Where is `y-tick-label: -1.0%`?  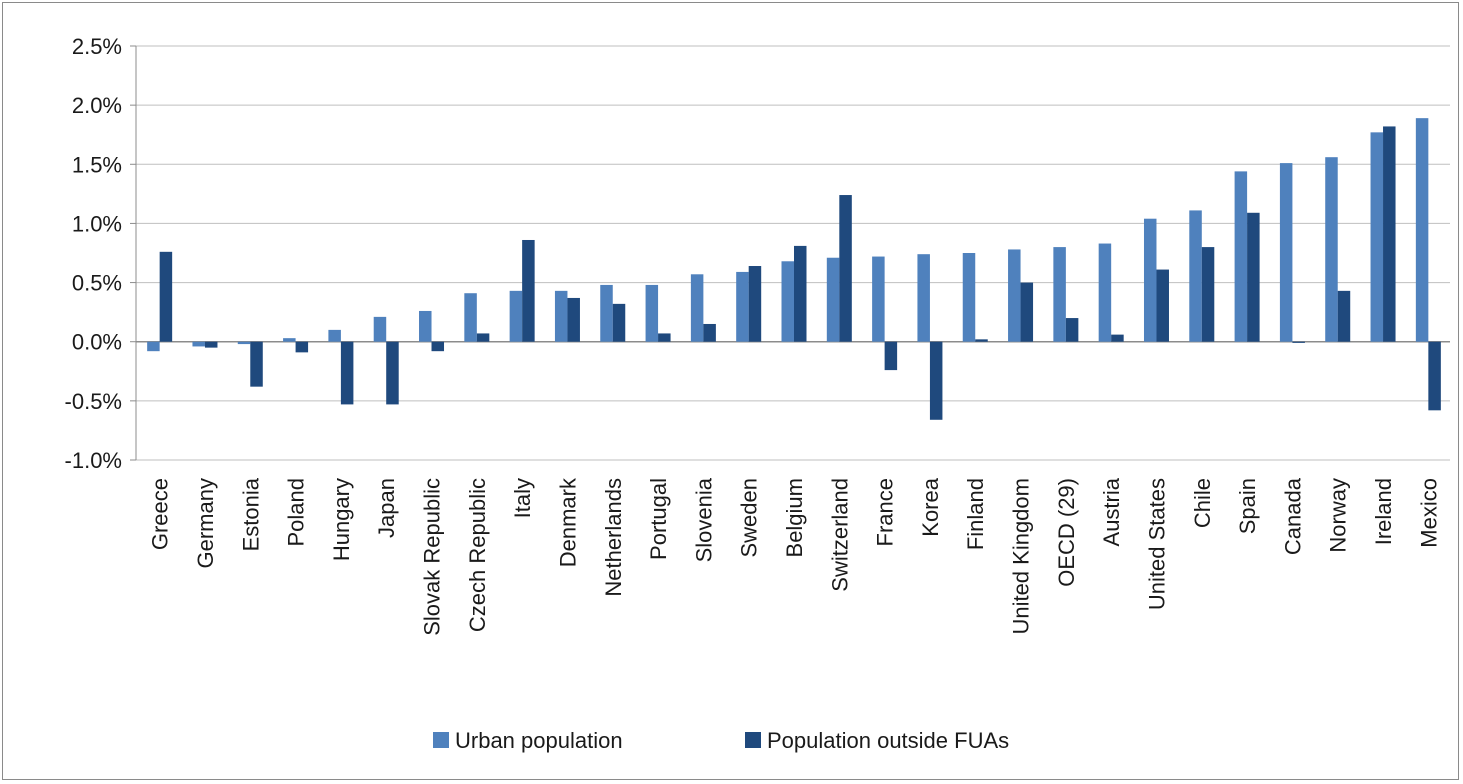
y-tick-label: -1.0% is located at coordinates (93, 460).